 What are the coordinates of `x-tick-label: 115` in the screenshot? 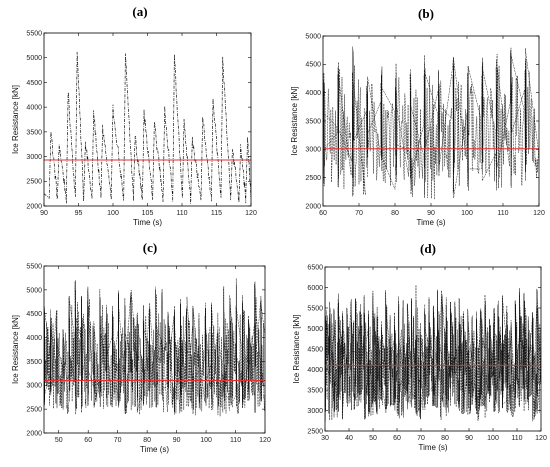 It's located at (216, 213).